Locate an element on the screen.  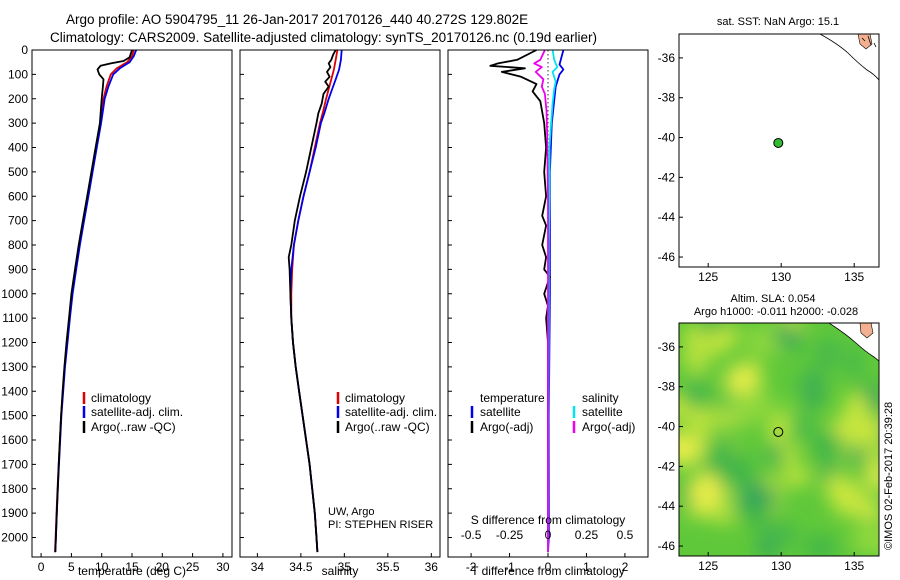
land-patch is located at coordinates (866, 331).